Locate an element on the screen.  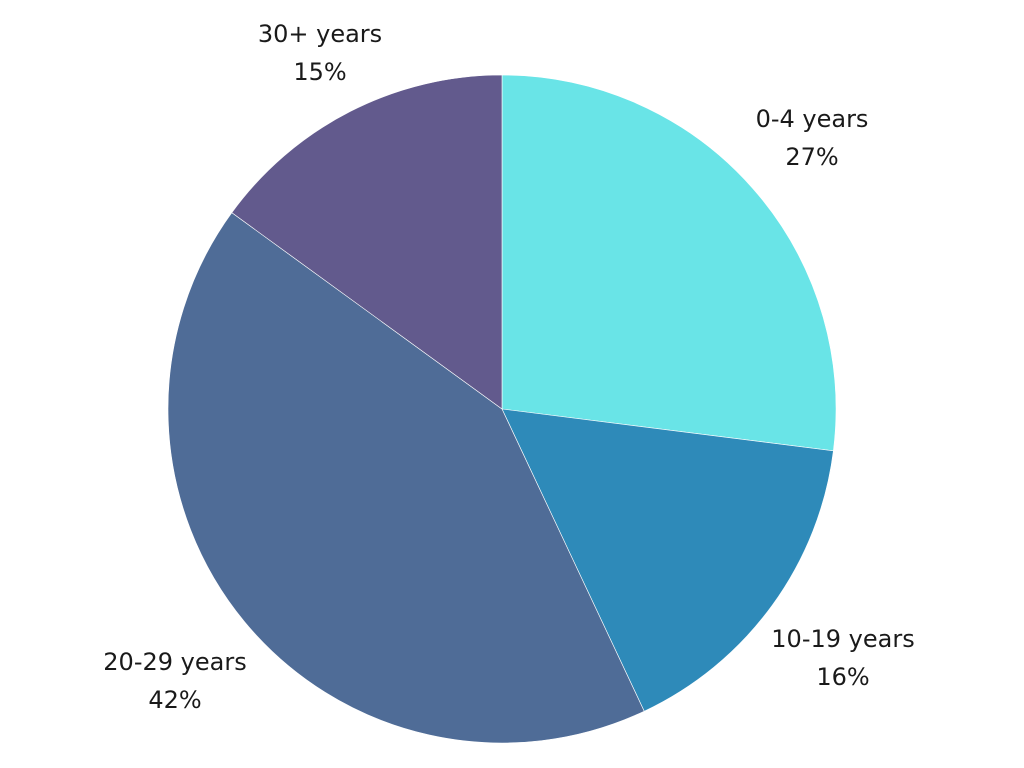
slice-category-label: 10-19 years is located at coordinates (843, 639).